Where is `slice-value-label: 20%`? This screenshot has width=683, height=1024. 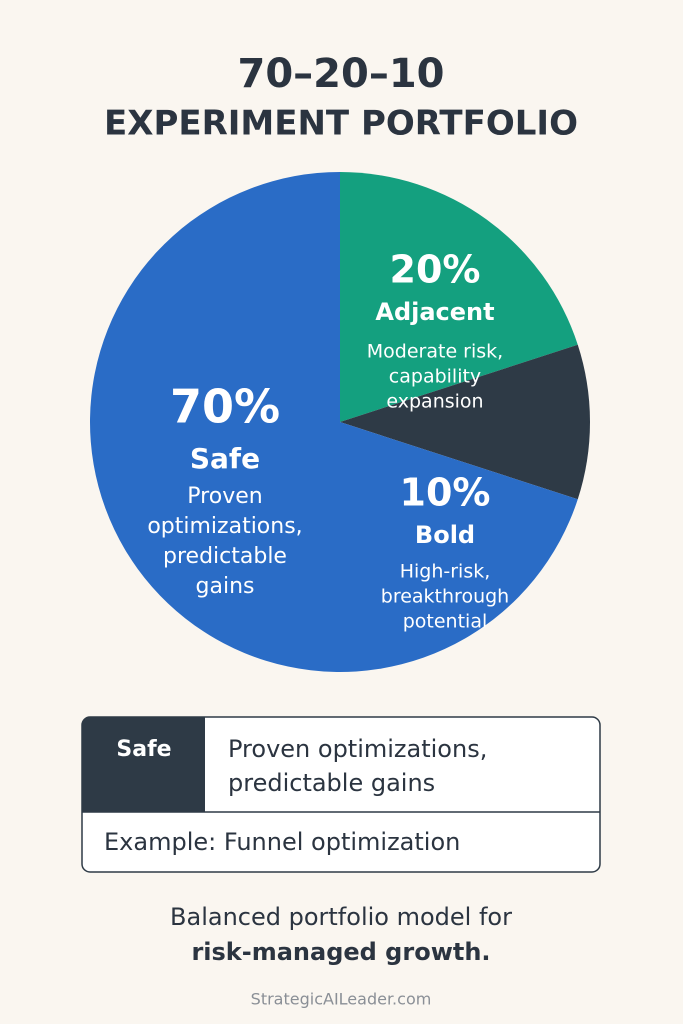 slice-value-label: 20% is located at coordinates (435, 270).